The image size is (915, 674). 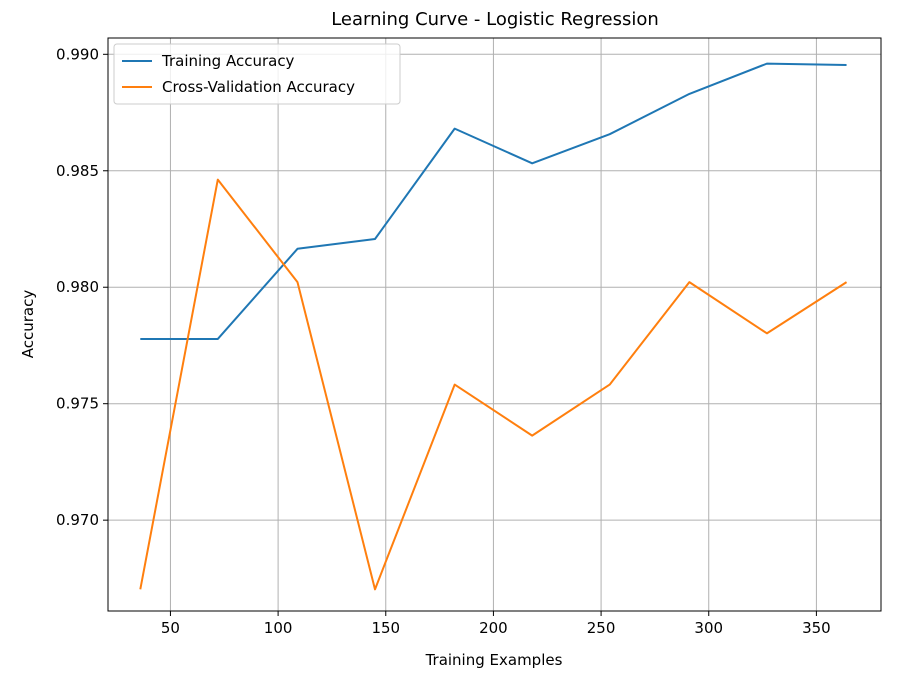 What do you see at coordinates (28, 324) in the screenshot?
I see `y-axis-label: Accuracy` at bounding box center [28, 324].